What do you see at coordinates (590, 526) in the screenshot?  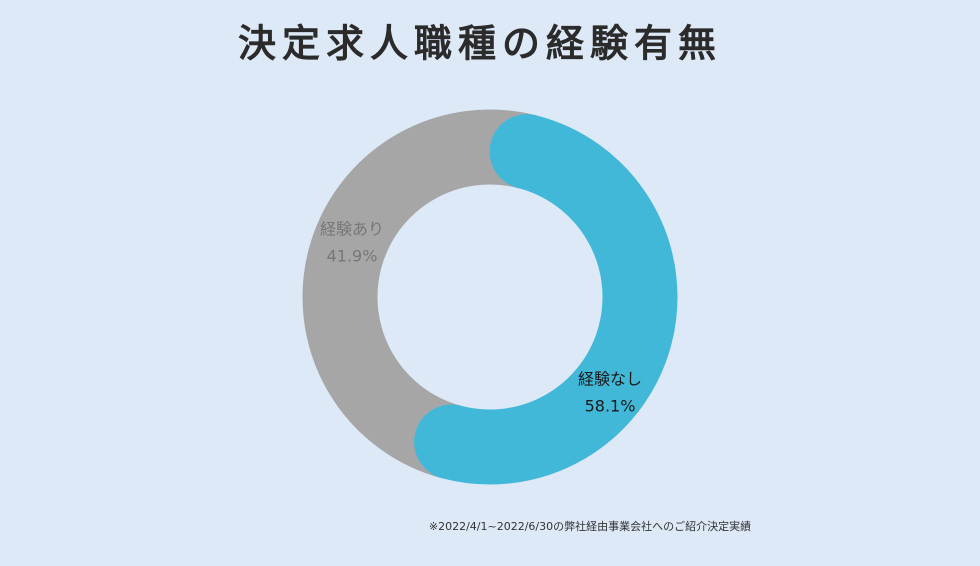 I see `footnote: ※2022/4/1~2022/6/30の弊社経由事業会社へのご紹介決定実績` at bounding box center [590, 526].